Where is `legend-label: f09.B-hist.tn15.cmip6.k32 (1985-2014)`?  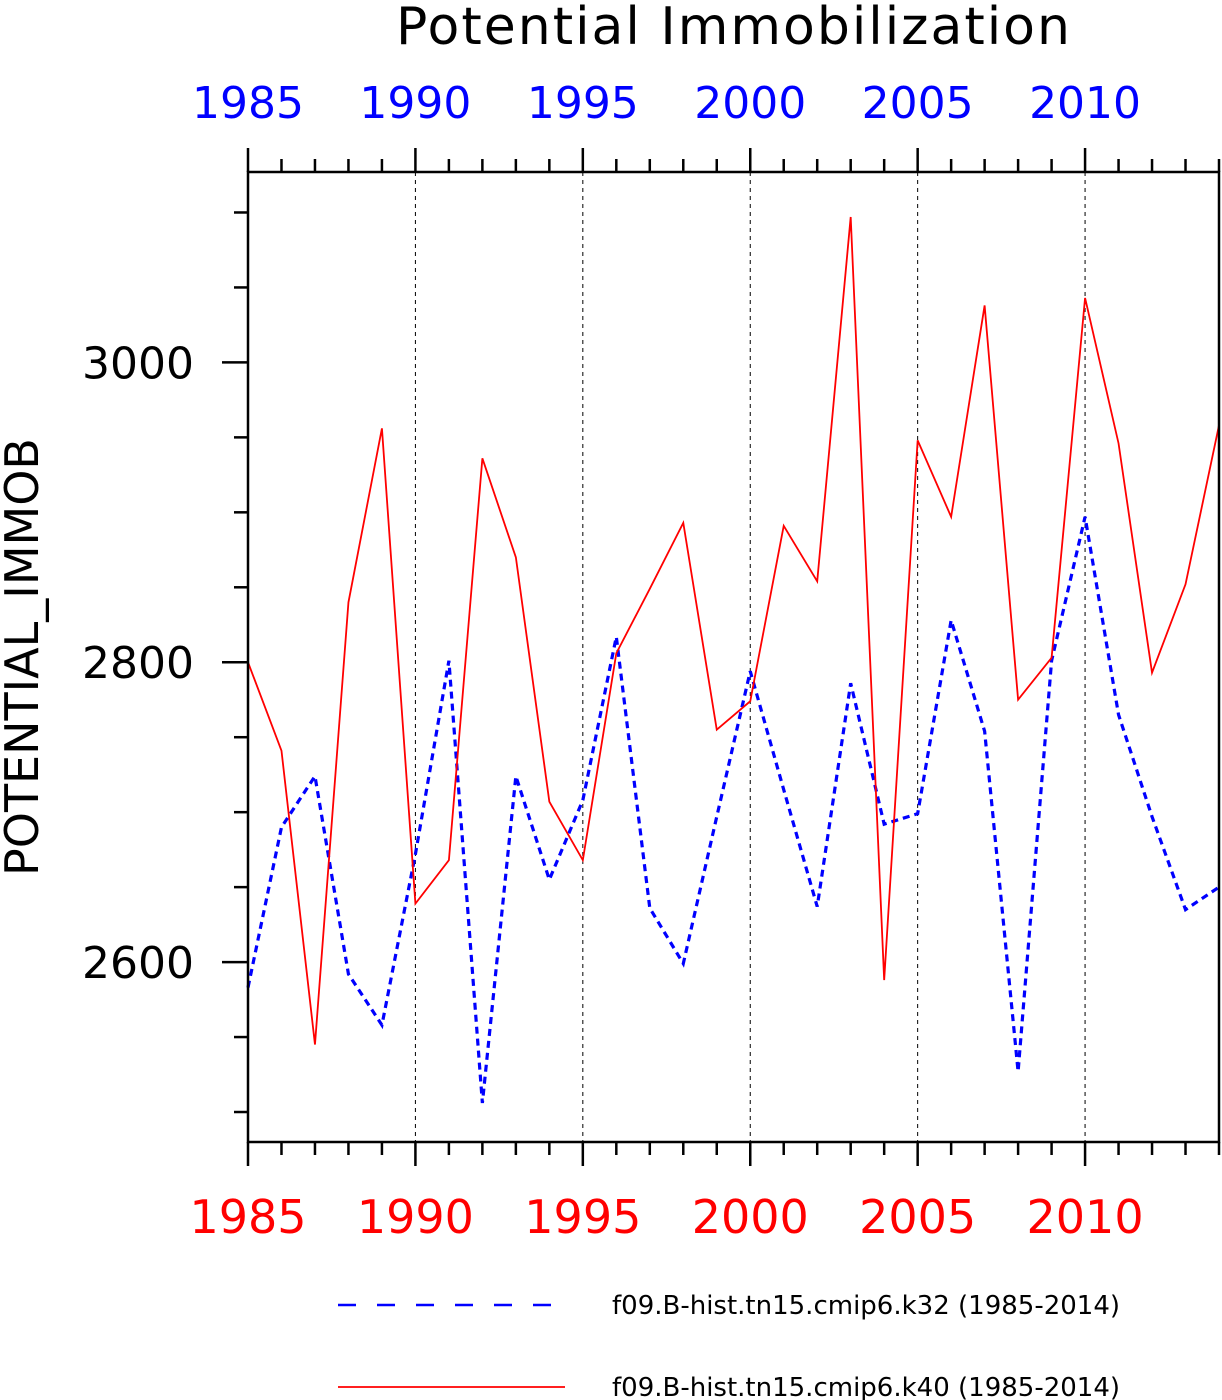 legend-label: f09.B-hist.tn15.cmip6.k32 (1985-2014) is located at coordinates (866, 1306).